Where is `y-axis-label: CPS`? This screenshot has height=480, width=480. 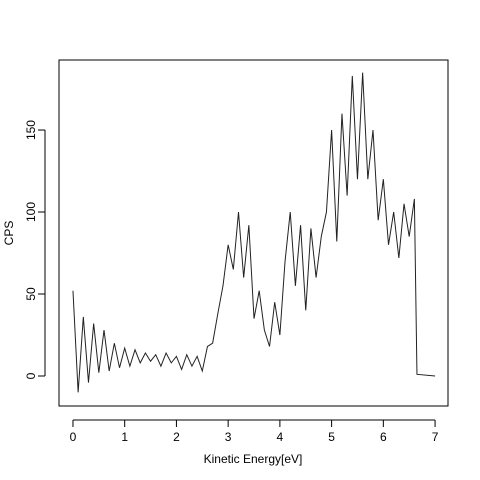
y-axis-label: CPS is located at coordinates (9, 233).